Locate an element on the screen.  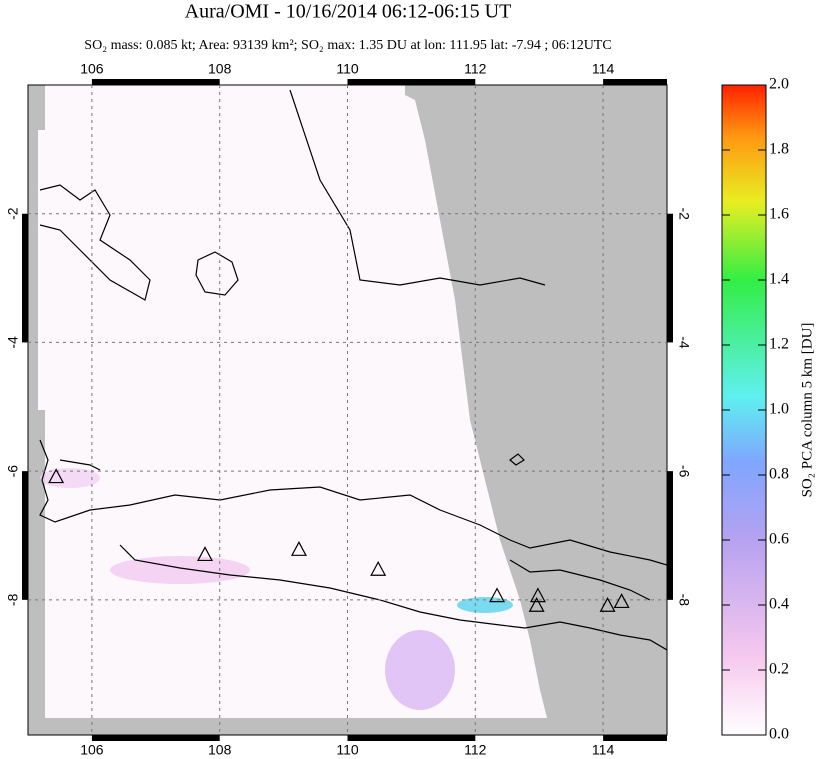
colorbar-tick-label: 1.0 is located at coordinates (779, 409).